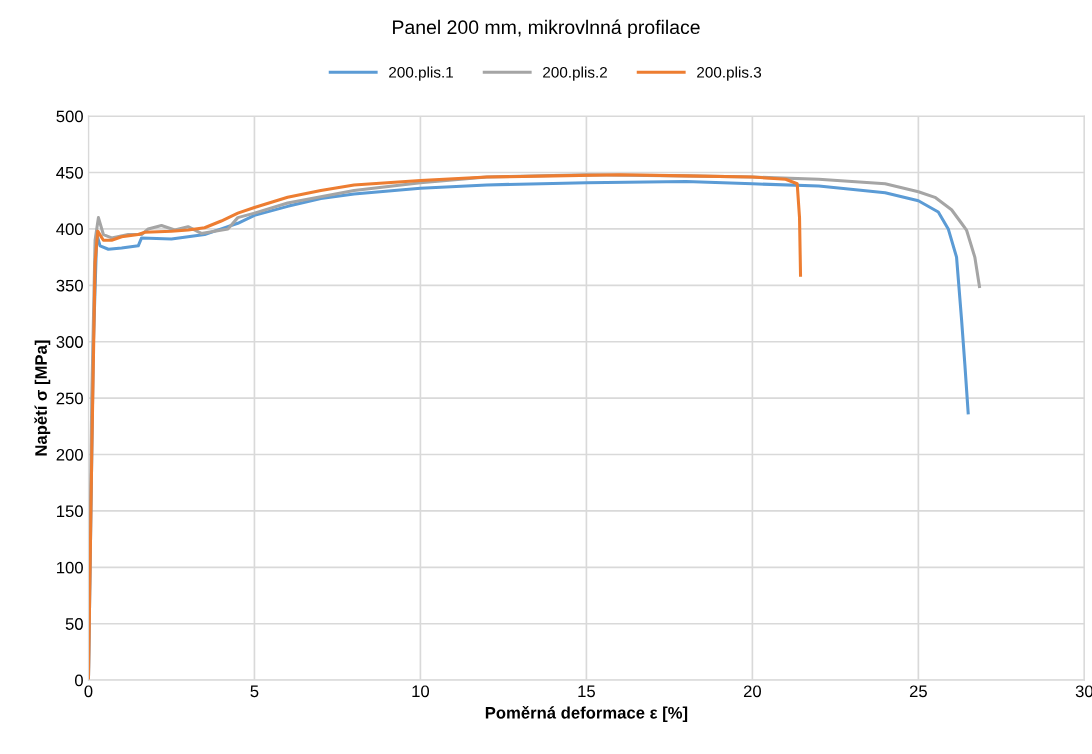  What do you see at coordinates (421, 73) in the screenshot?
I see `legend-label: 200.plis.1` at bounding box center [421, 73].